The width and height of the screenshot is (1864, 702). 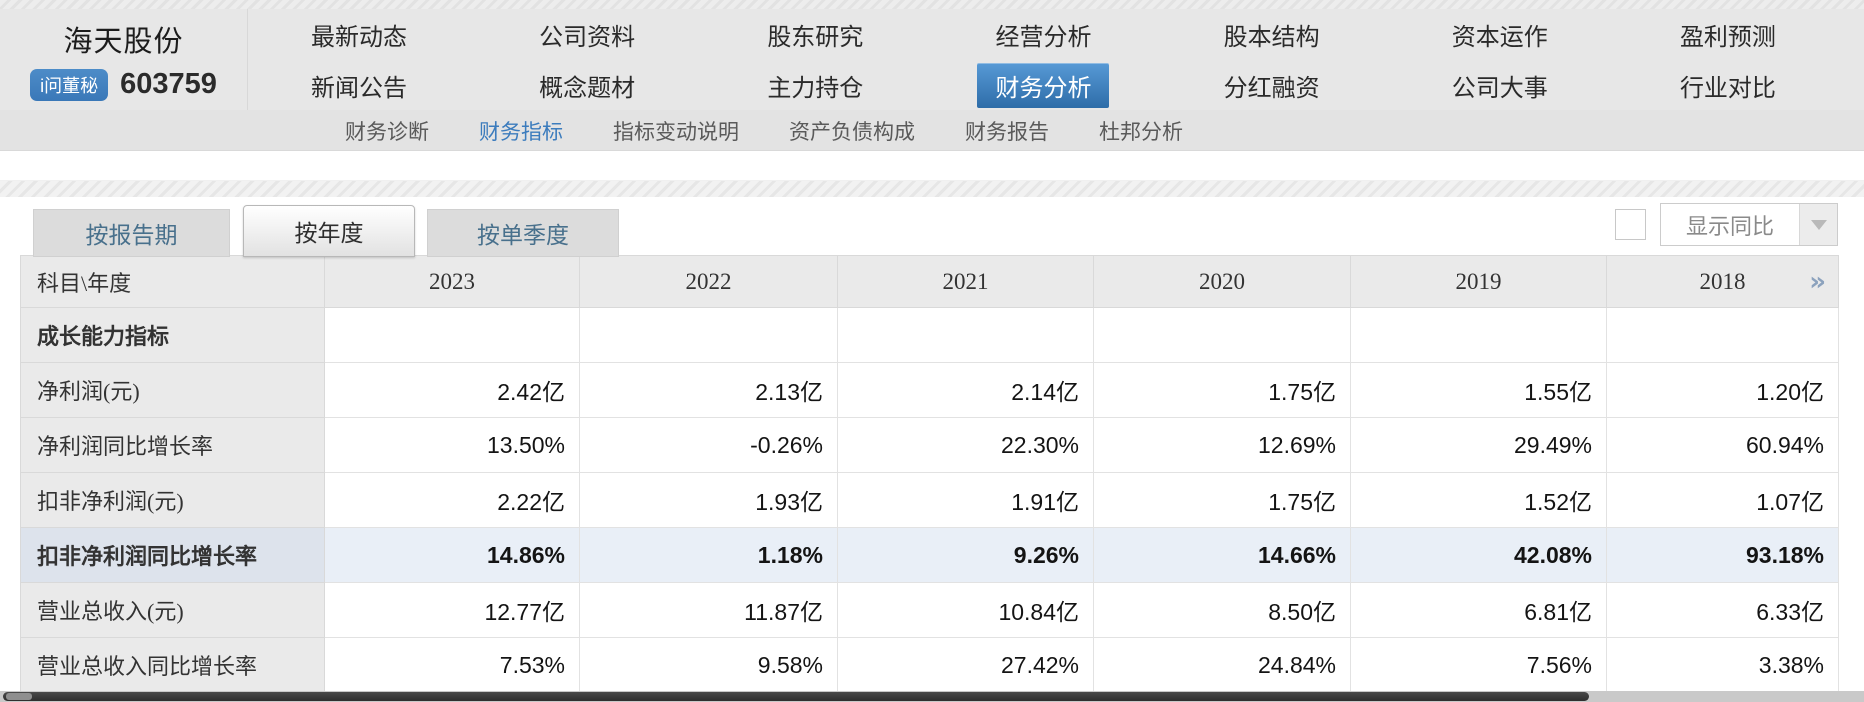 I want to click on header-year-cell: 2020, so click(x=1222, y=281).